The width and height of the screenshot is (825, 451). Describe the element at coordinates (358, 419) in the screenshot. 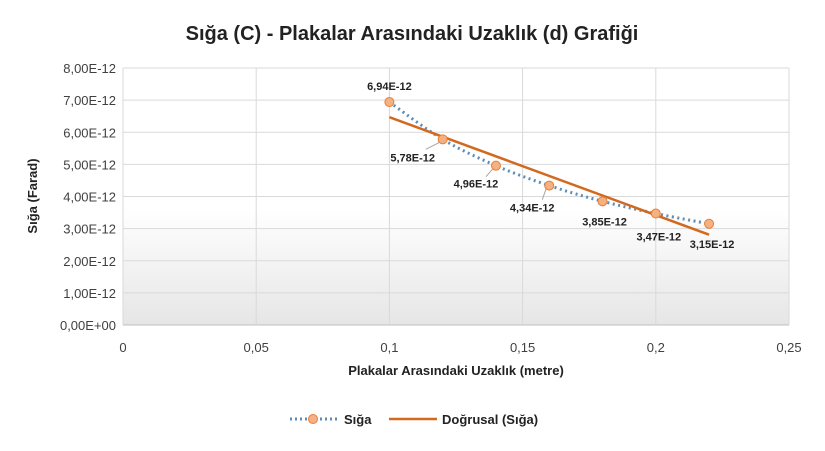

I see `legend-label-siga: Sığa` at that location.